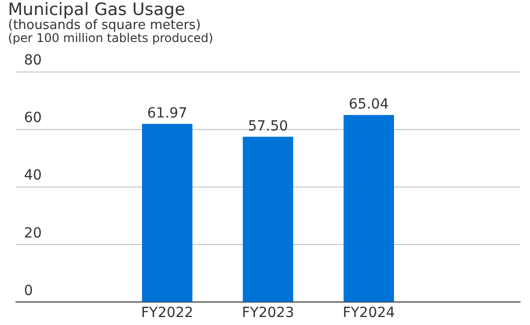 The image size is (530, 325). I want to click on x-tick-label: FY2024, so click(369, 313).